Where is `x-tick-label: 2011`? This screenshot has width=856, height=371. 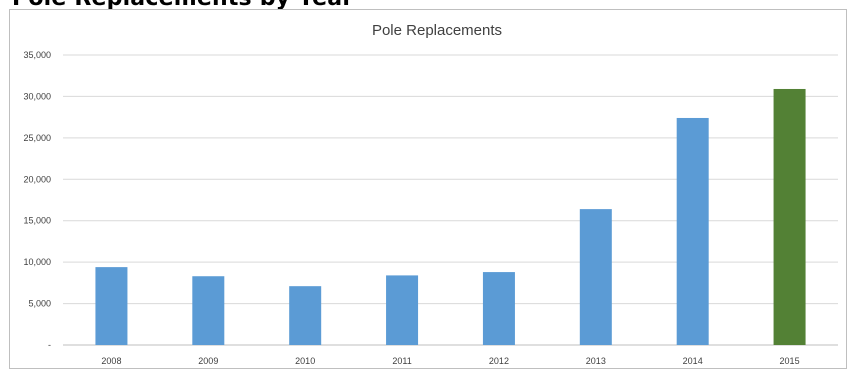
x-tick-label: 2011 is located at coordinates (401, 361).